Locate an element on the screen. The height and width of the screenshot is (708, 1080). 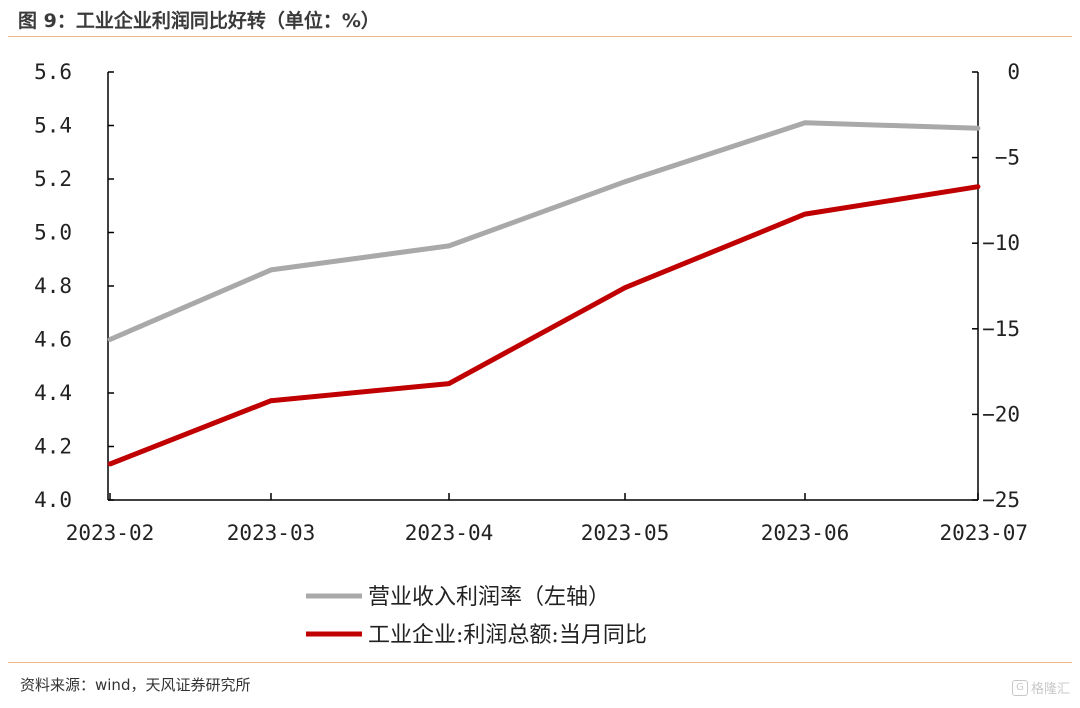
y-right-tick-label: 0 is located at coordinates (1013, 72).